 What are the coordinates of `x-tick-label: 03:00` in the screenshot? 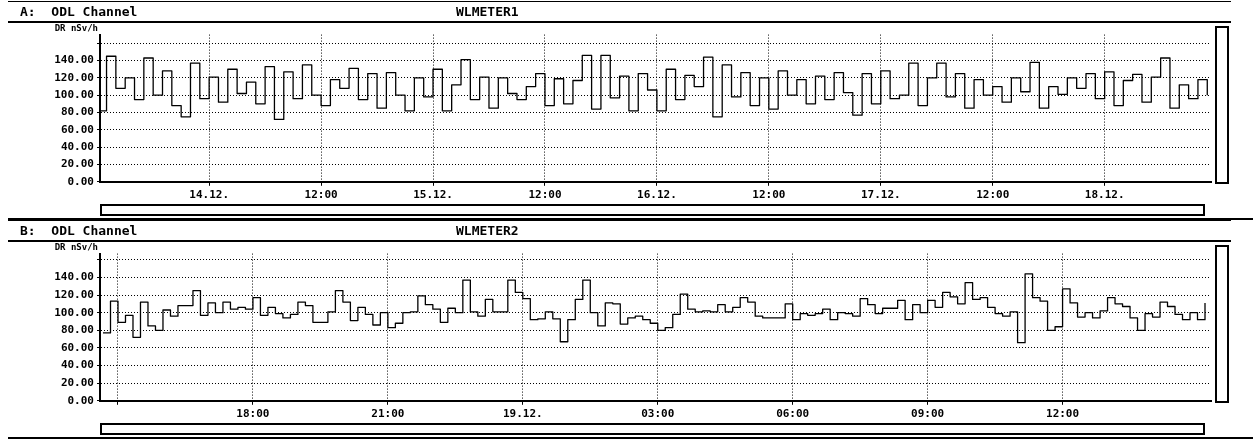 It's located at (658, 414).